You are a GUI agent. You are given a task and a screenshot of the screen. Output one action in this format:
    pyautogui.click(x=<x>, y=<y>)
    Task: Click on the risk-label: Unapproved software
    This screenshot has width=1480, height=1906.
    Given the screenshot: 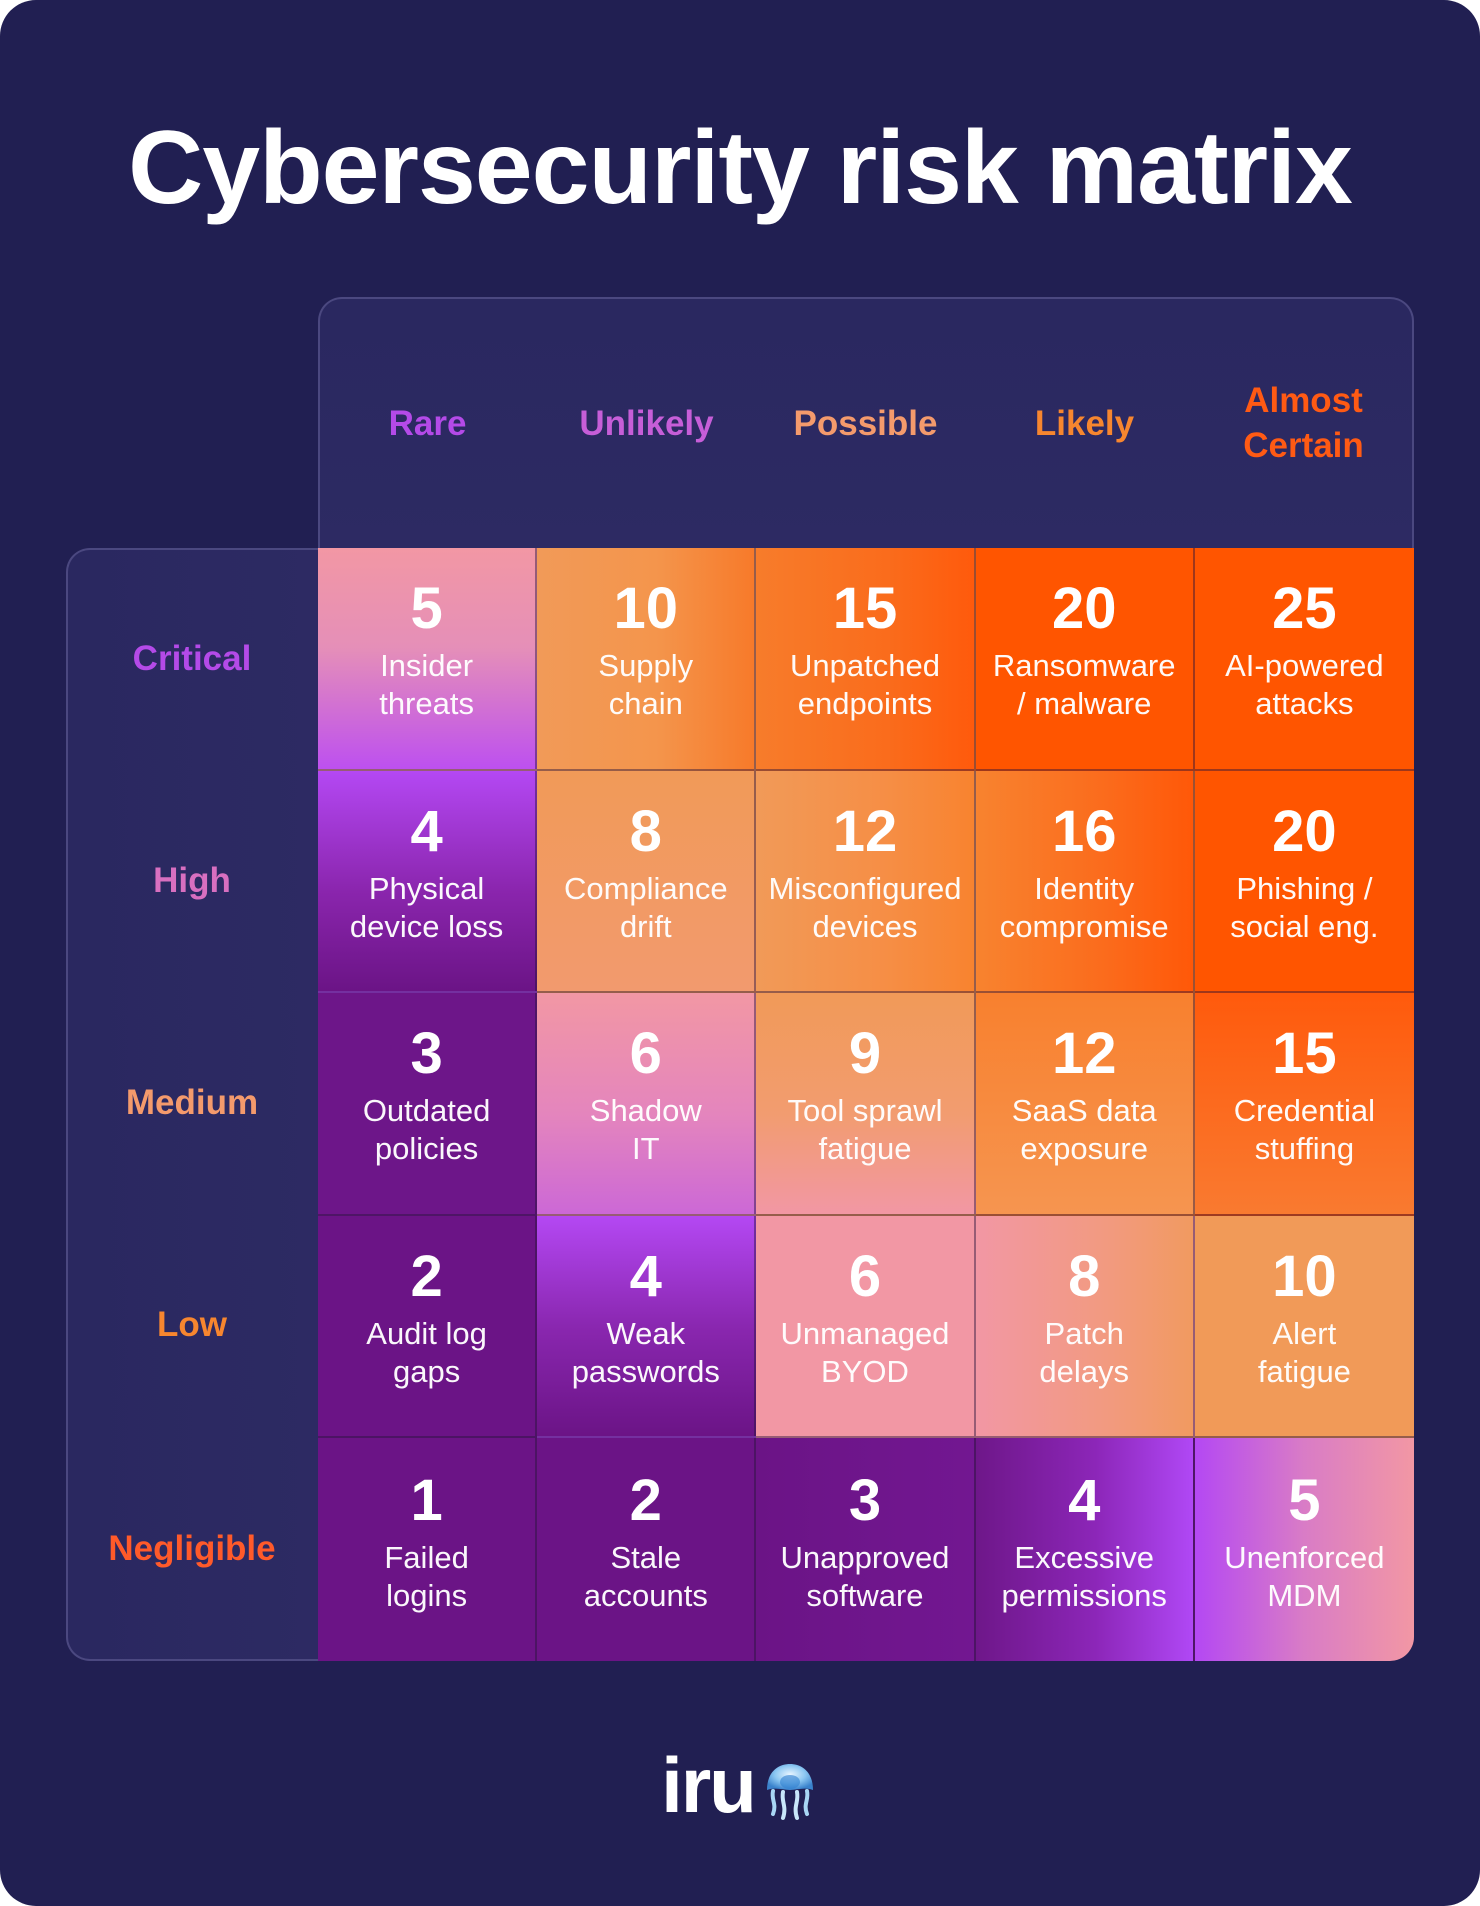 What is the action you would take?
    pyautogui.click(x=865, y=1576)
    